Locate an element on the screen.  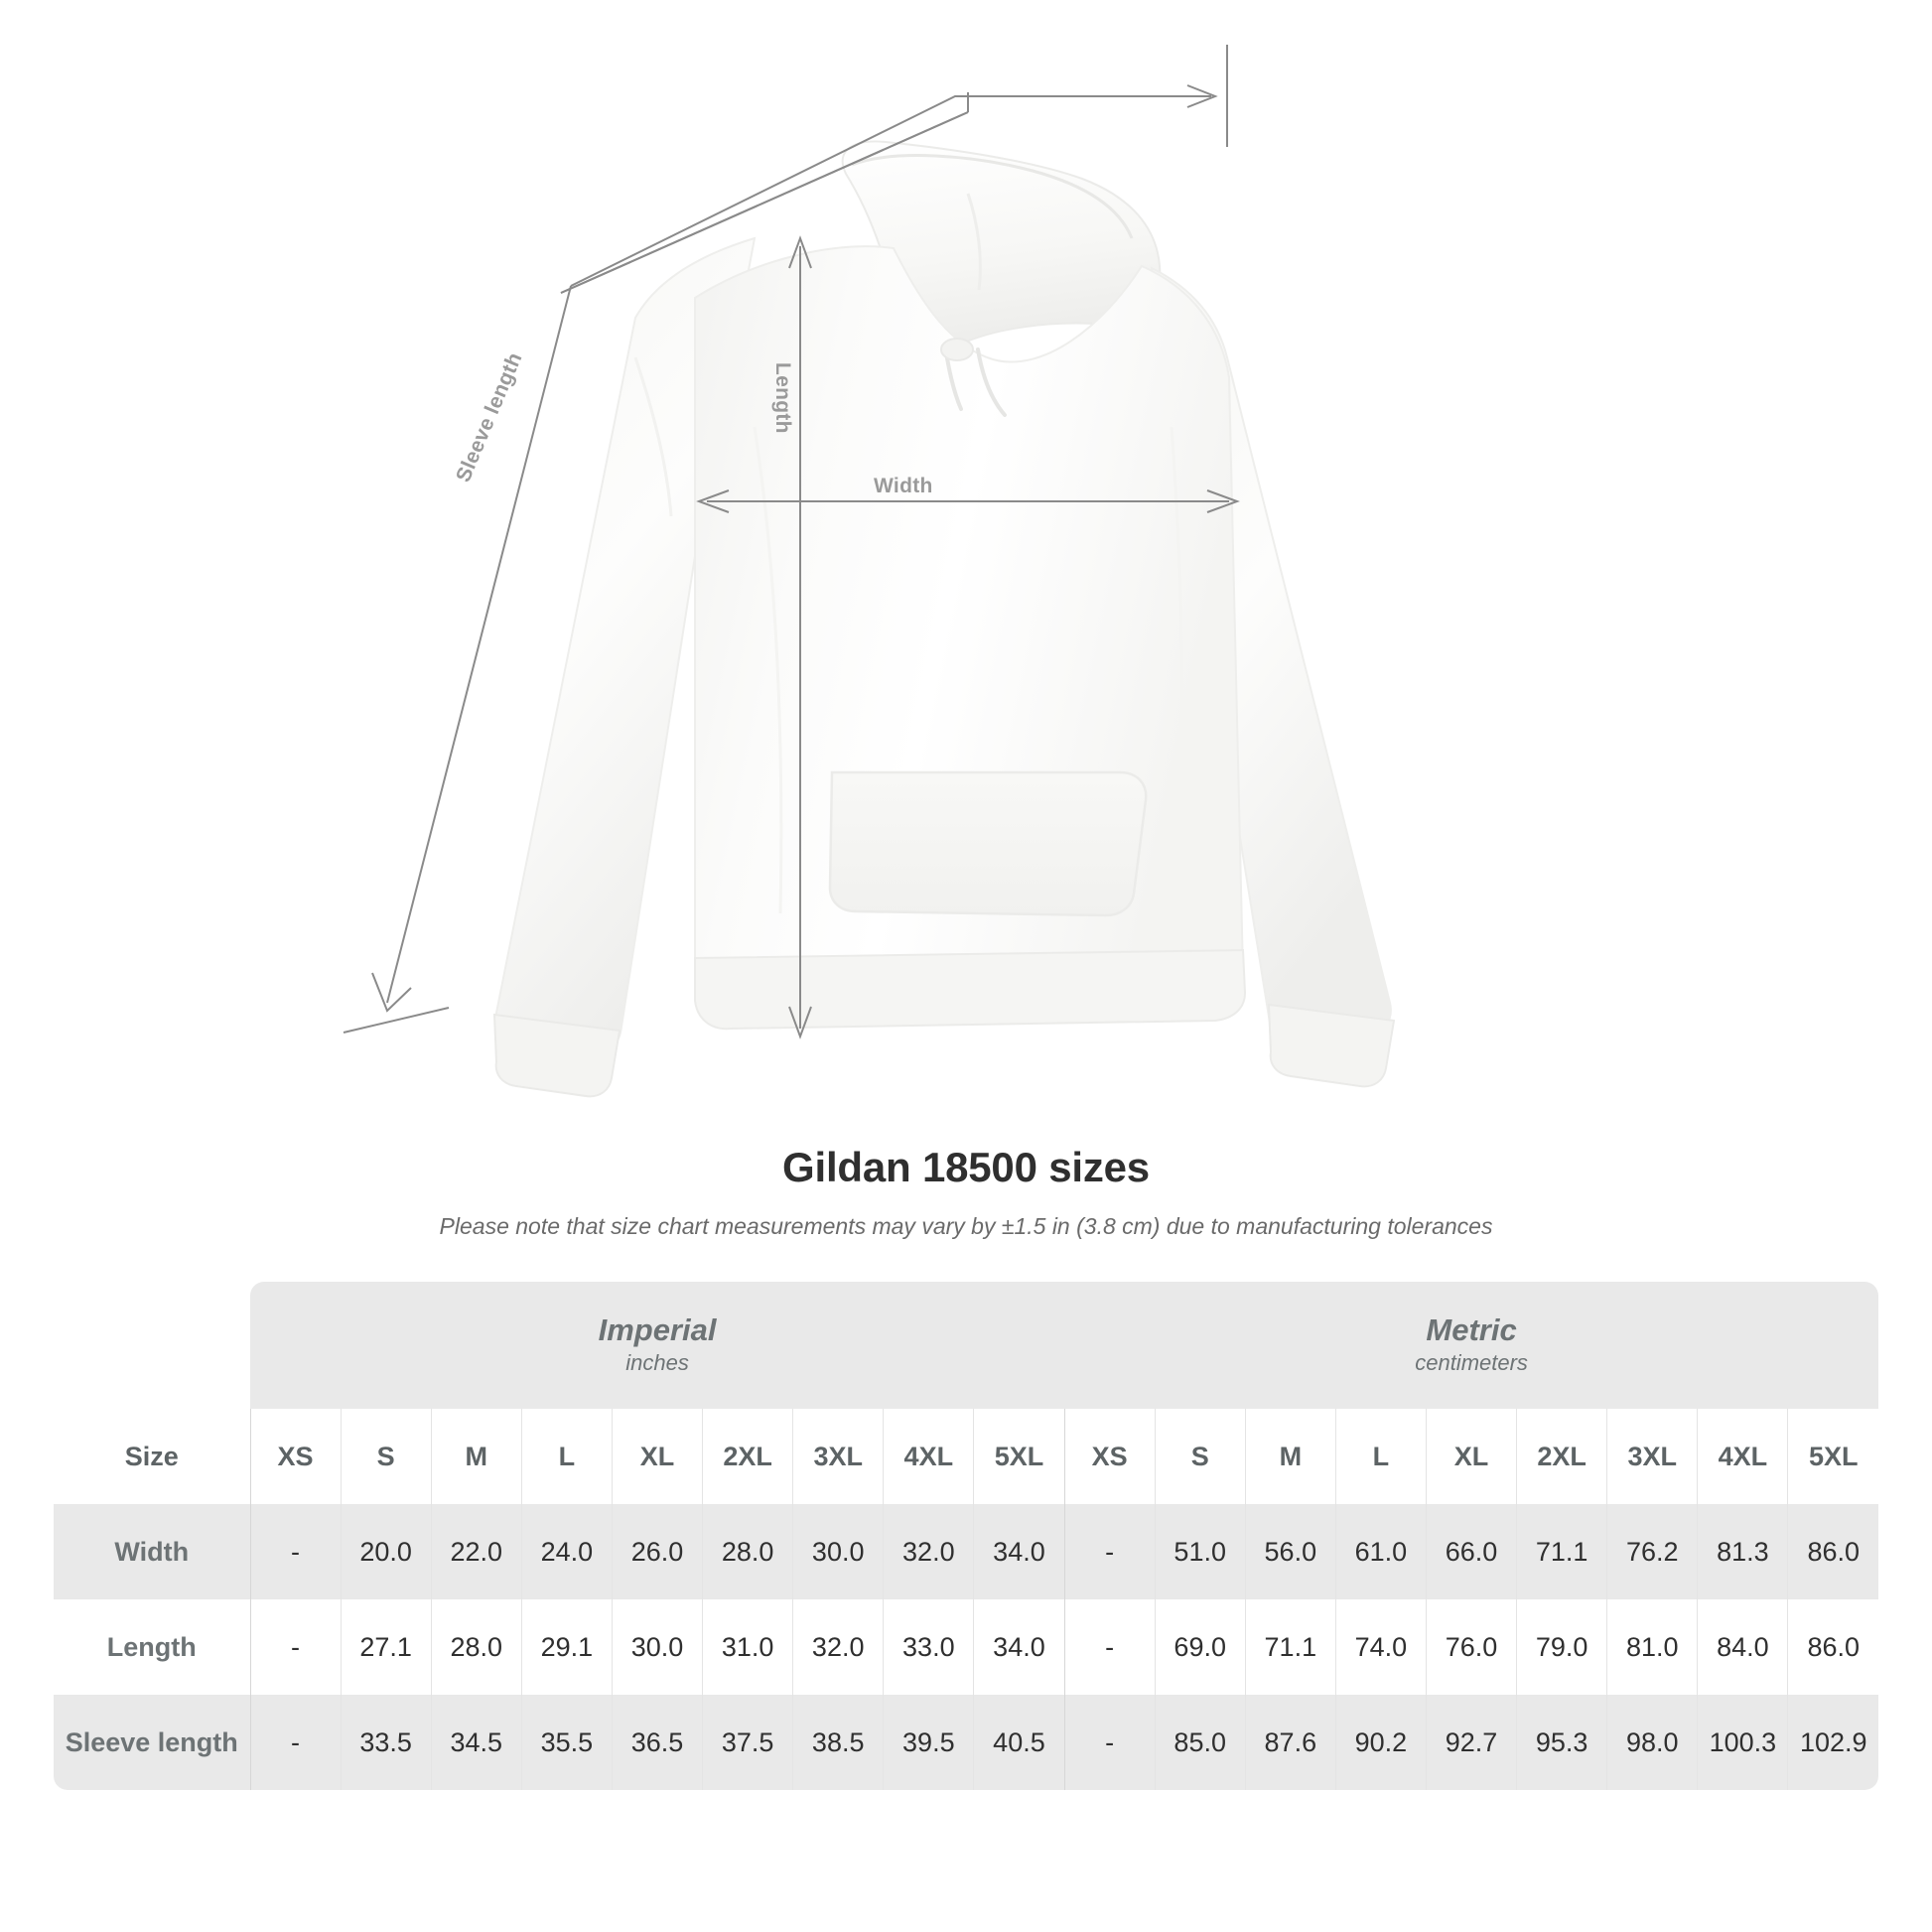
cell-imperial-sleeve-length-m: 34.5 is located at coordinates (476, 1743).